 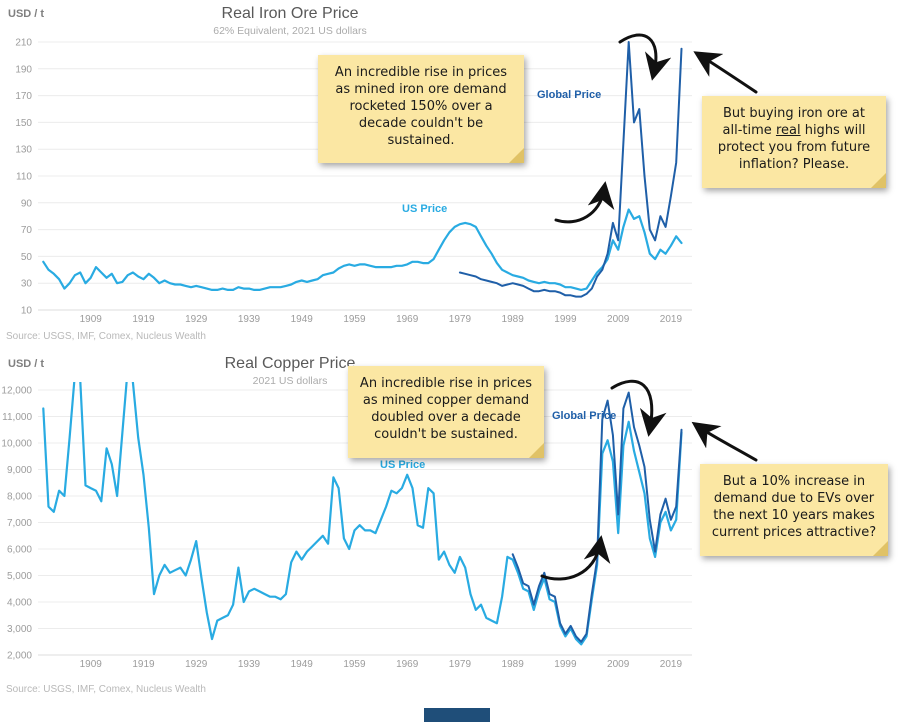 I want to click on svg-text: 6,000, so click(x=19, y=550).